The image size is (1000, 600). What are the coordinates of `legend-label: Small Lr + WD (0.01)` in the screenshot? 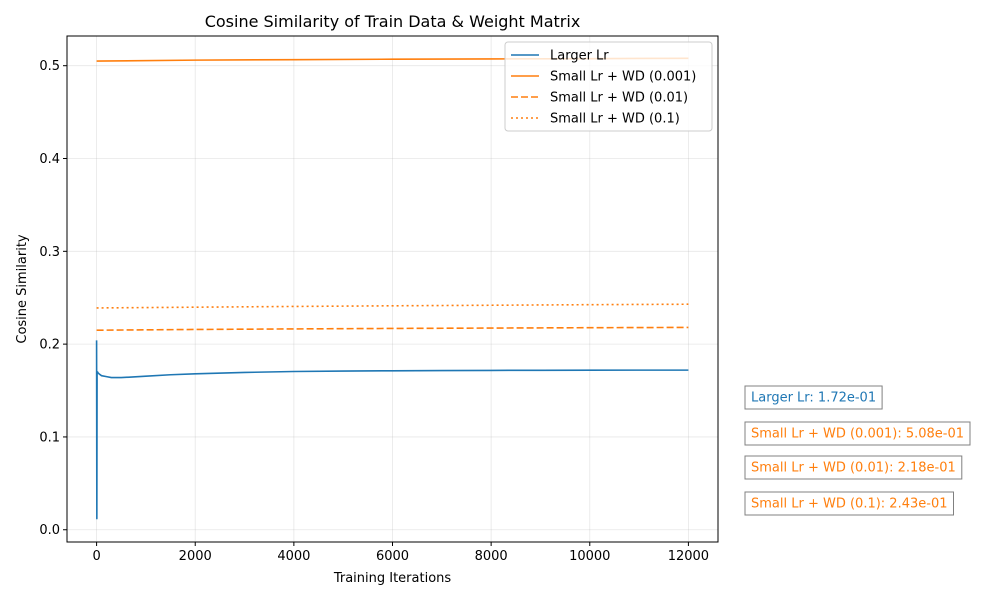 It's located at (619, 98).